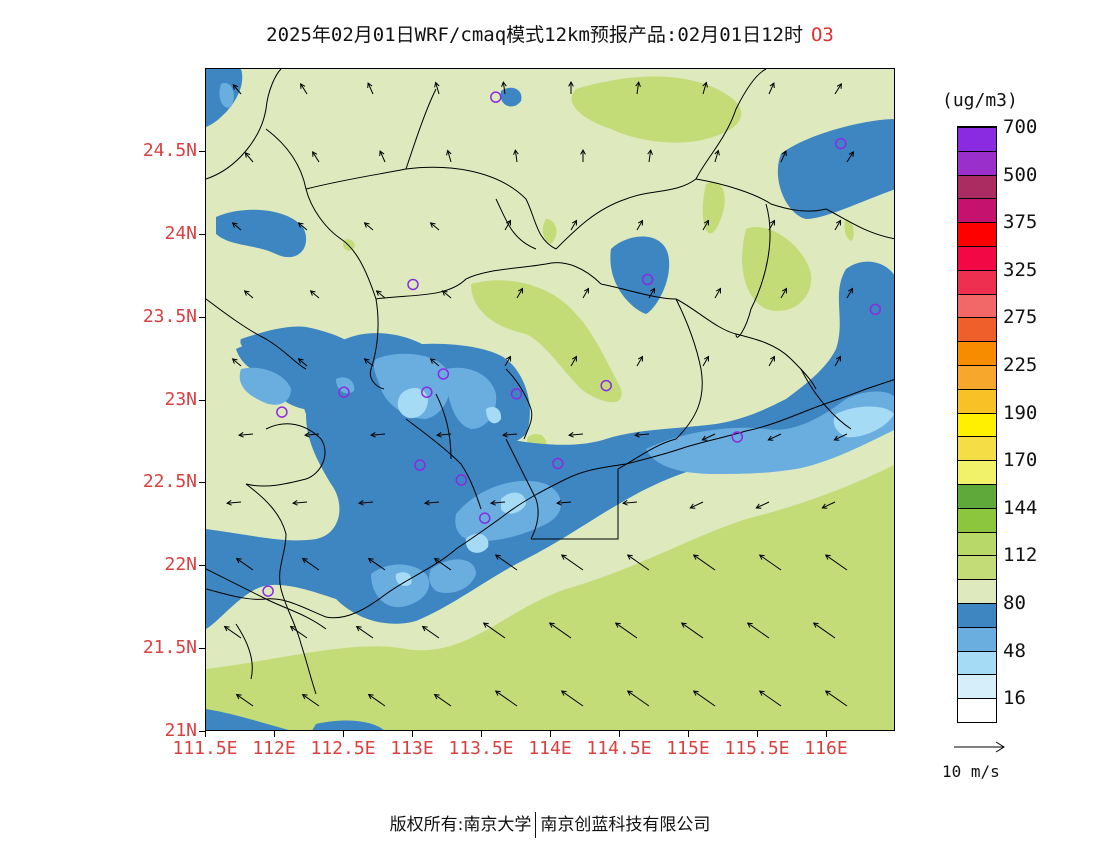  I want to click on light-blue-zones, so click(644, 486).